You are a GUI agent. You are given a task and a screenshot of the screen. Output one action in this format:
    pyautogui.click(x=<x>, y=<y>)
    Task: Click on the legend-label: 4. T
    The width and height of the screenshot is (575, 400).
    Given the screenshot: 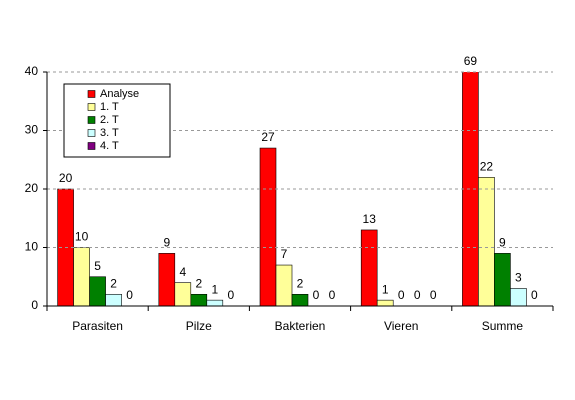 What is the action you would take?
    pyautogui.click(x=109, y=146)
    